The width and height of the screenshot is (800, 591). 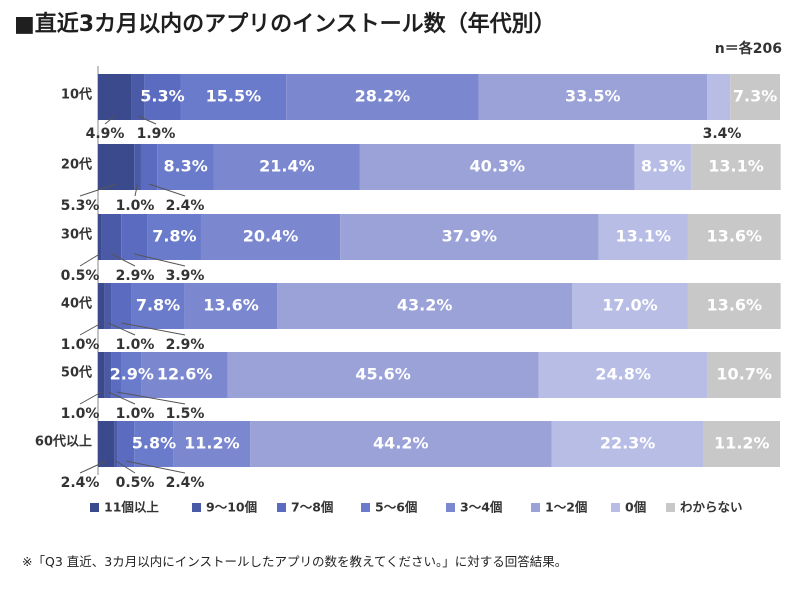 I want to click on legend-label: 11個以上, so click(x=131, y=507).